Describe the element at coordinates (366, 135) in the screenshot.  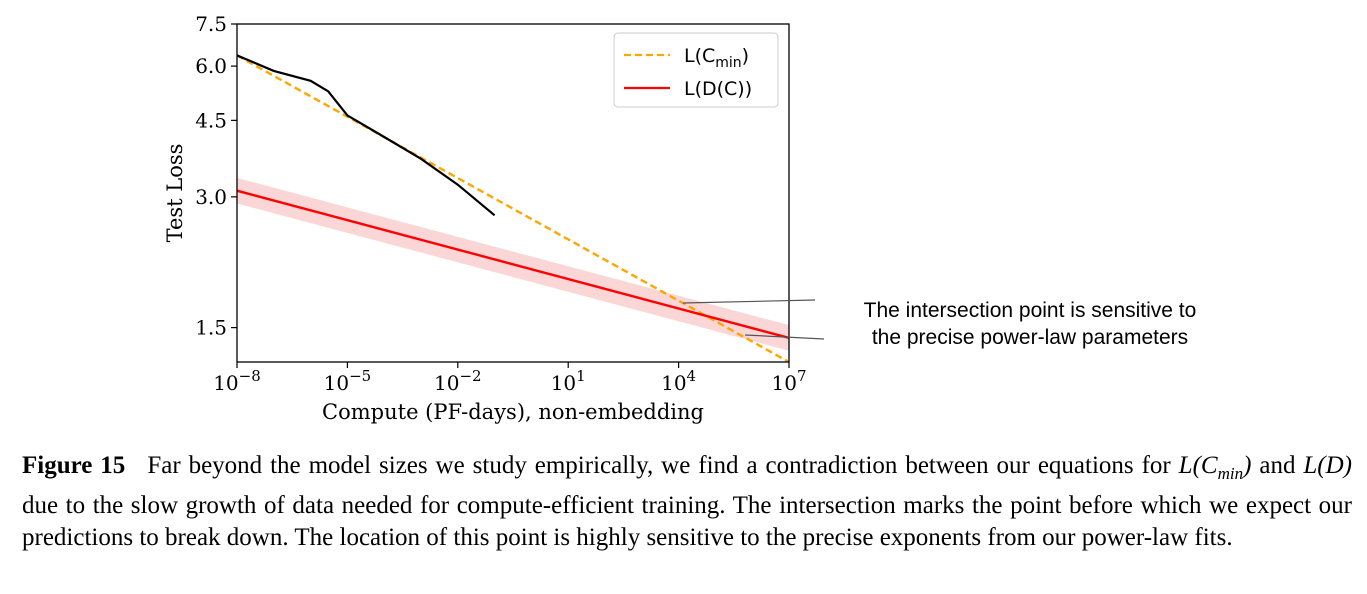
I see `series-line-empirical` at that location.